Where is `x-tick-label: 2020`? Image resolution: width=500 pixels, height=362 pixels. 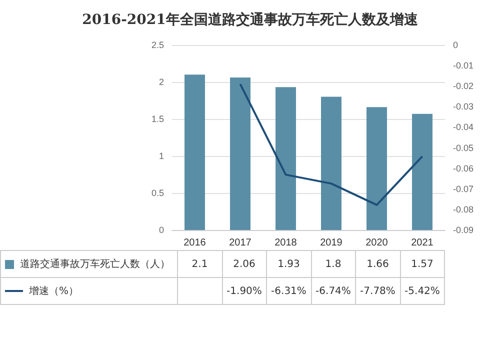
x-tick-label: 2020 is located at coordinates (377, 243).